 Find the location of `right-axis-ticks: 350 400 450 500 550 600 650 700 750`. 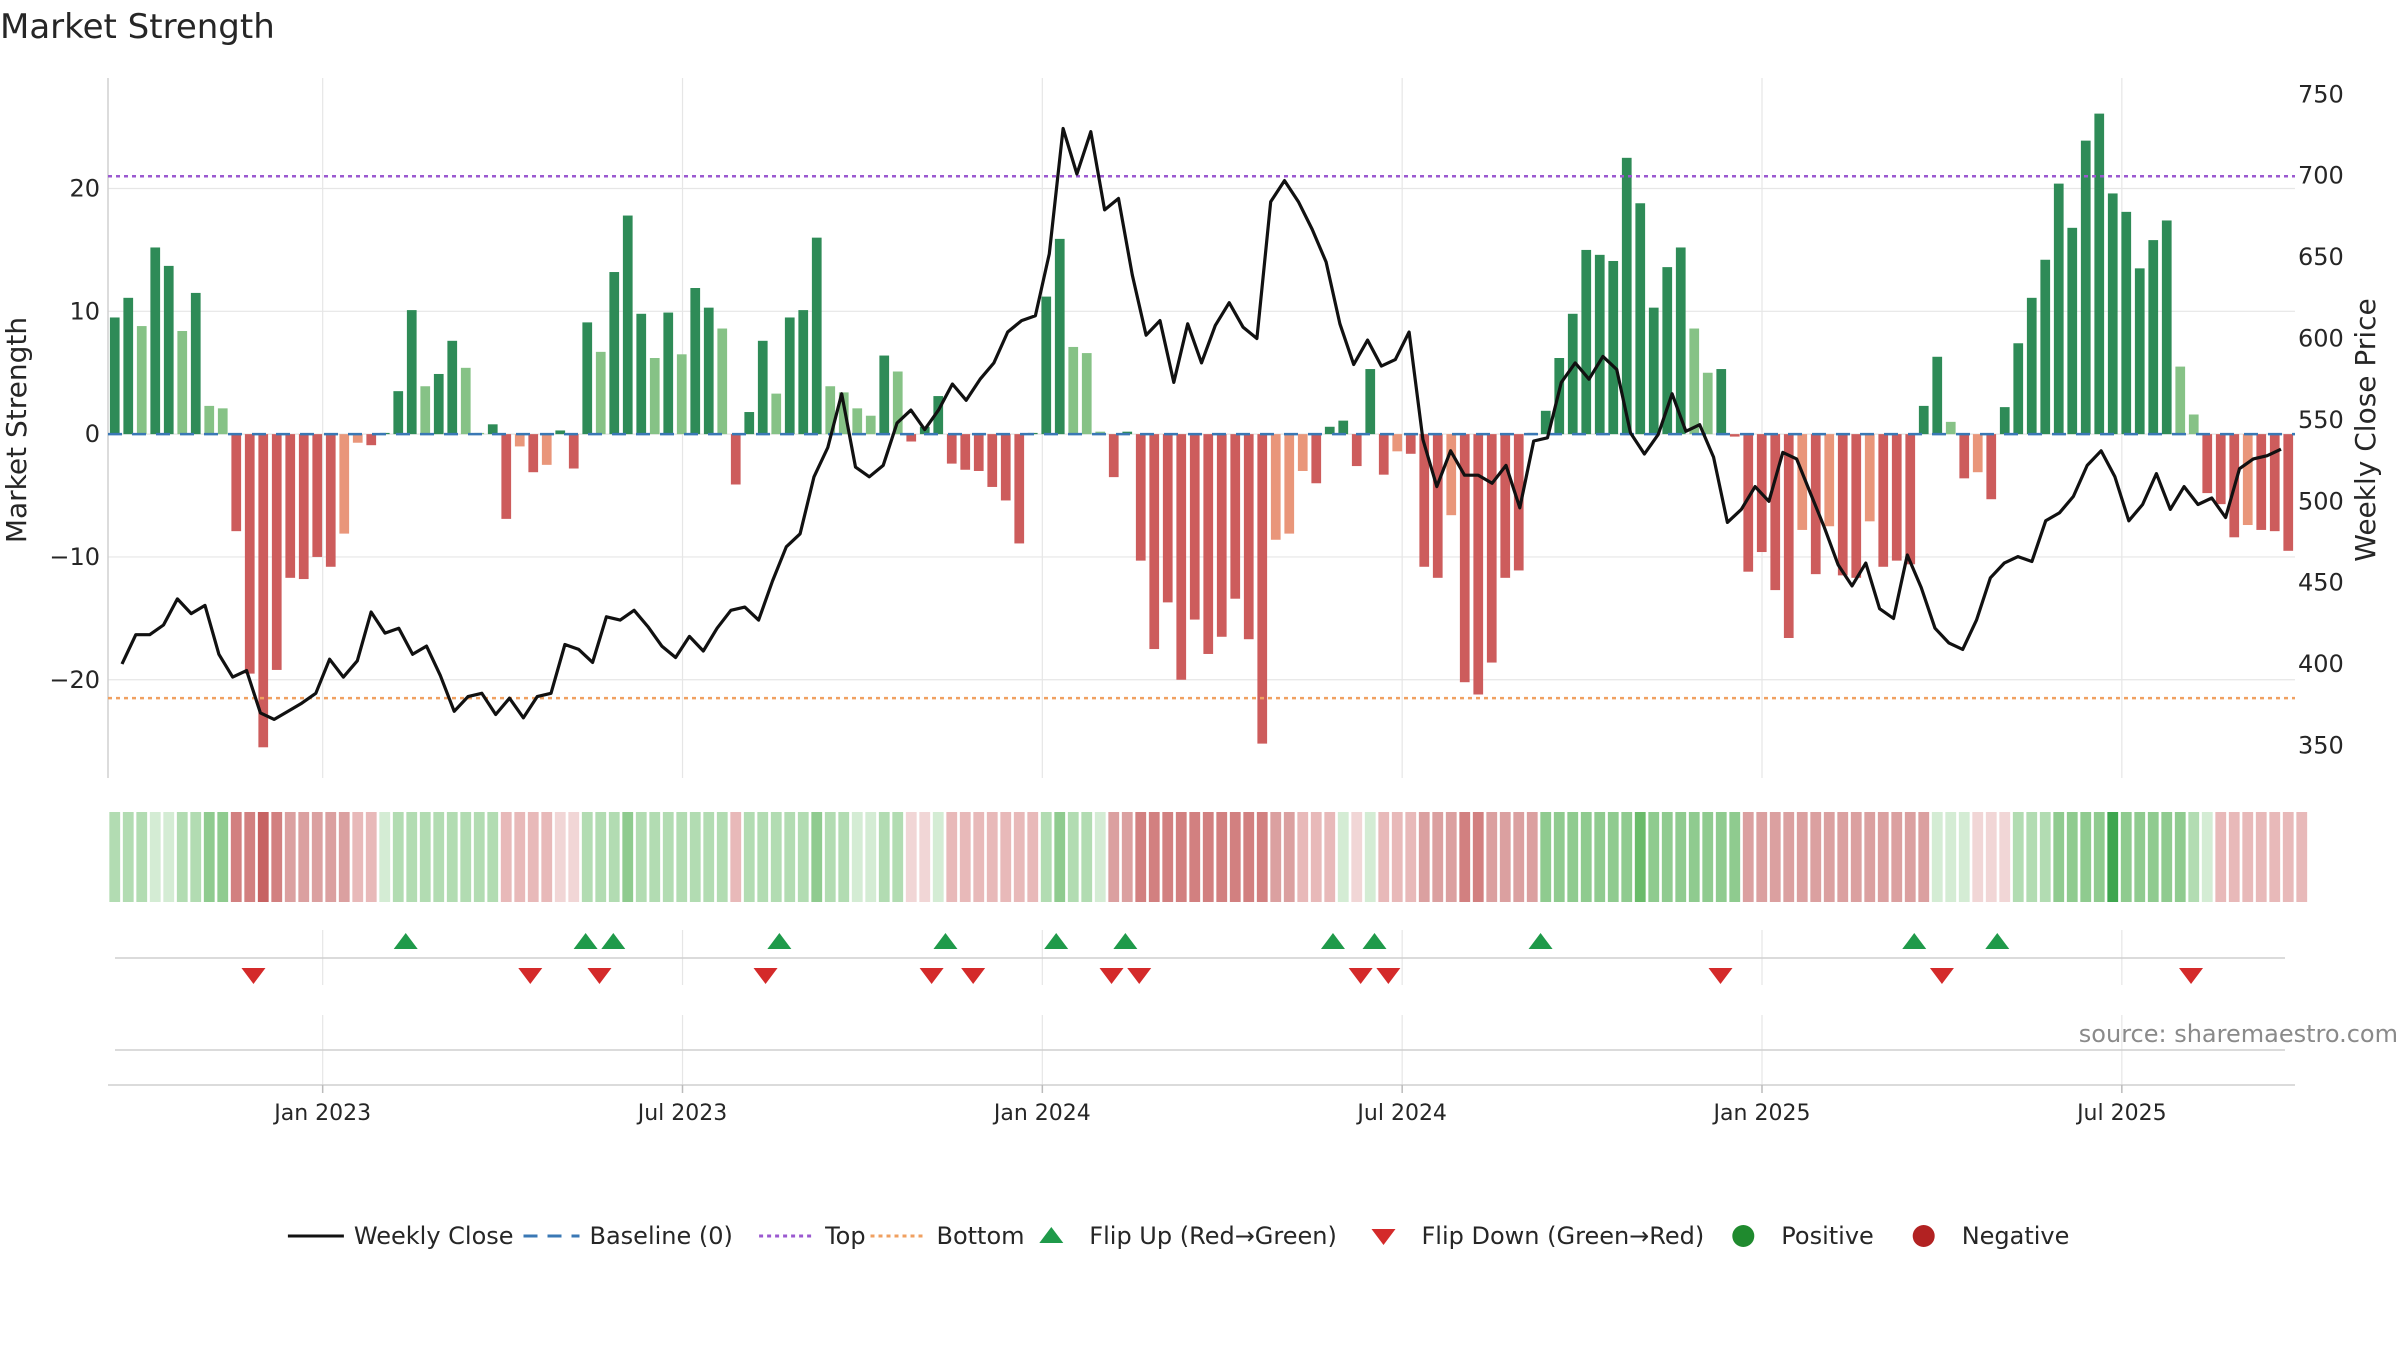

right-axis-ticks: 350 400 450 500 550 600 650 700 750 is located at coordinates (2321, 419).